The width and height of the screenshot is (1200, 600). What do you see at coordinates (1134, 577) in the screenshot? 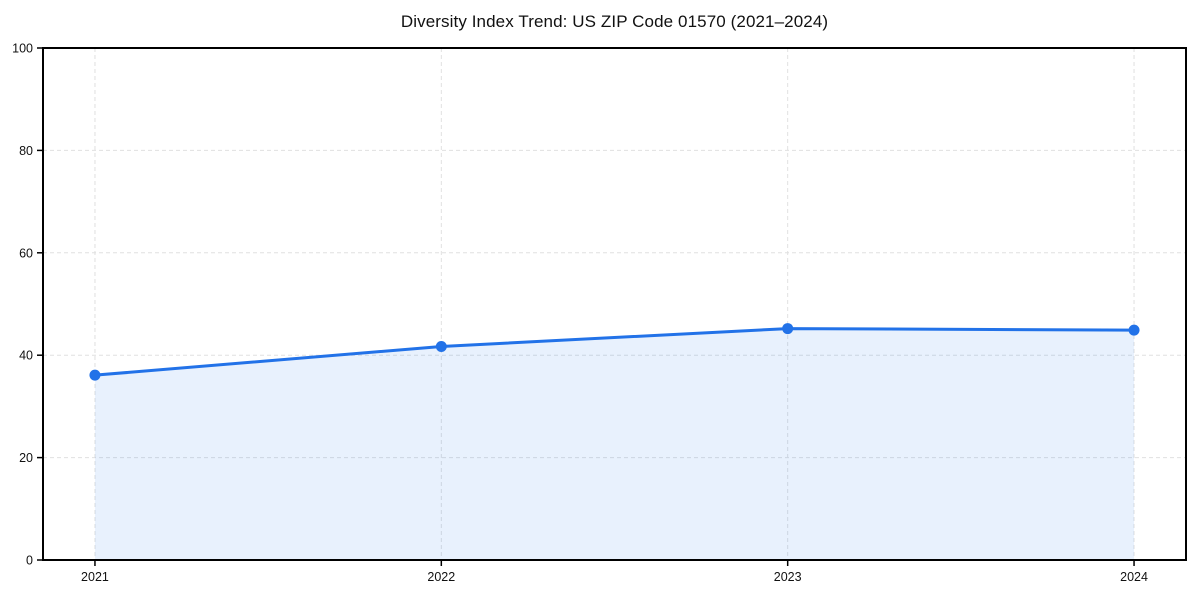
I see `x-tick-label: 2024` at bounding box center [1134, 577].